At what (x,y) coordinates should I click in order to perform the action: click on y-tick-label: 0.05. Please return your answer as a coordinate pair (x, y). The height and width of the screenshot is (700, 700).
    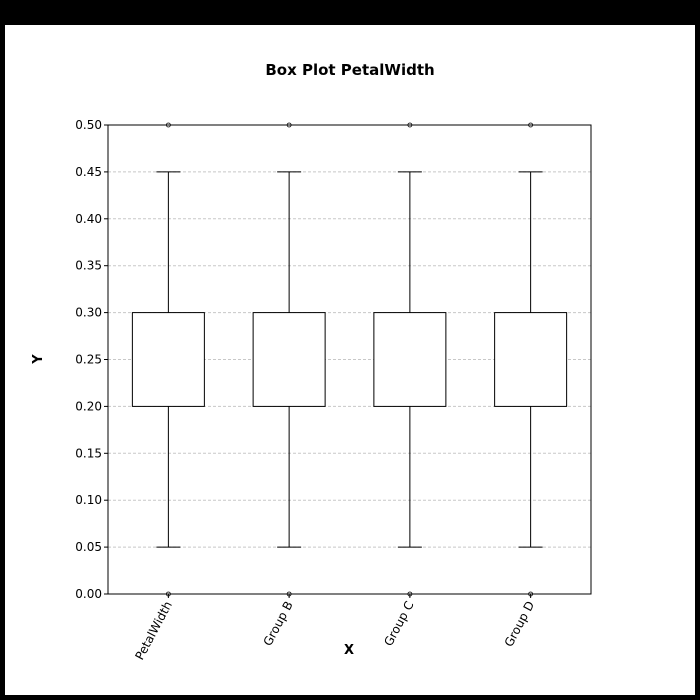
    Looking at the image, I should click on (88, 547).